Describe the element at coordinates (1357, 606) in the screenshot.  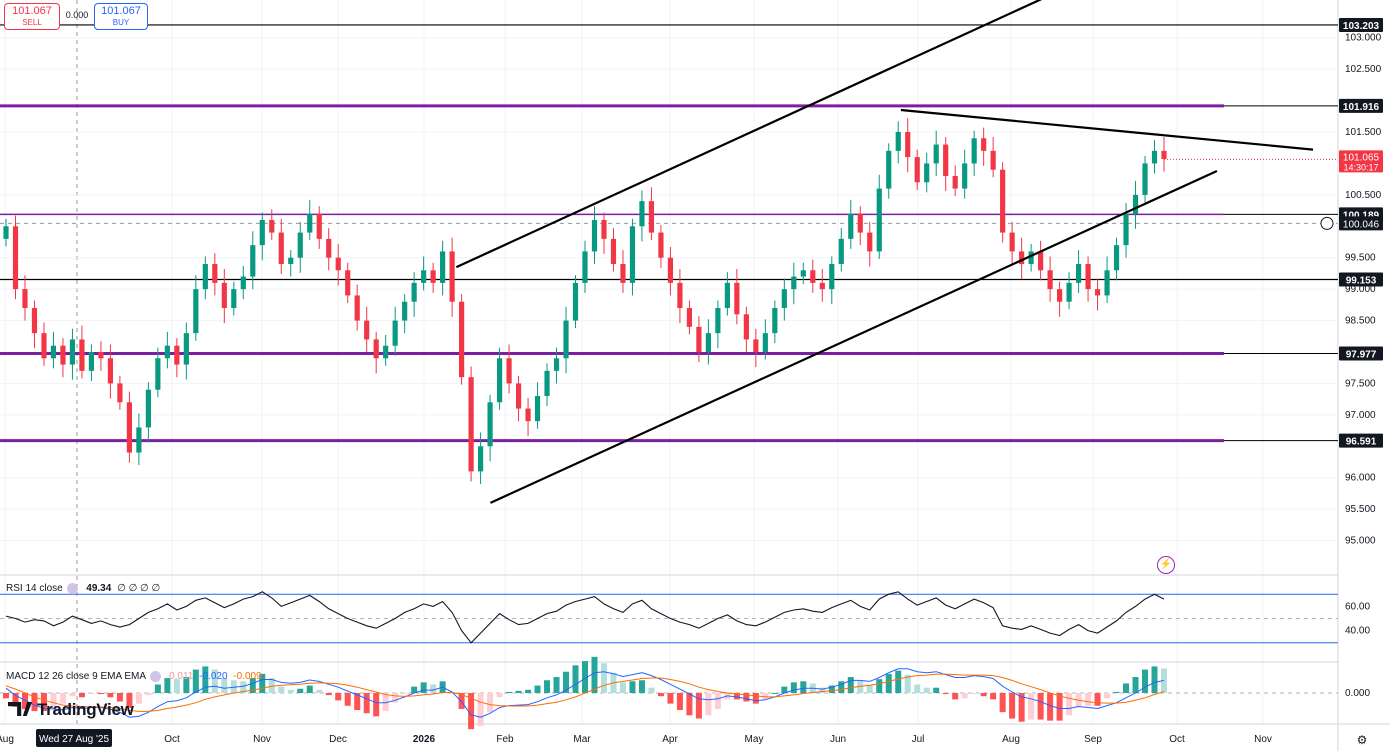
I see `rsi-tick-label: 60.00` at that location.